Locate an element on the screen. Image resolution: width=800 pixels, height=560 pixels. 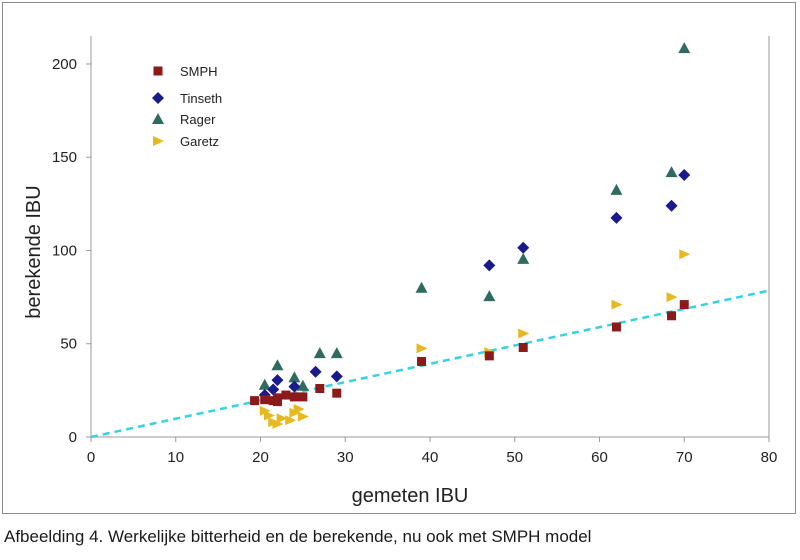
x-tick-label: 60 is located at coordinates (599, 457).